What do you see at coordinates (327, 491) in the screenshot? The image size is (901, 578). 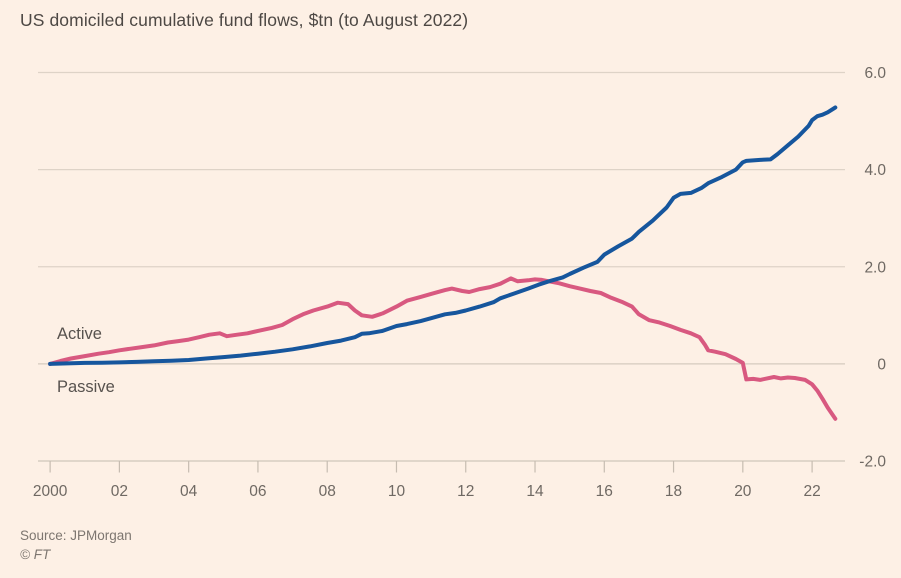 I see `x-axis-tick-label: 08` at bounding box center [327, 491].